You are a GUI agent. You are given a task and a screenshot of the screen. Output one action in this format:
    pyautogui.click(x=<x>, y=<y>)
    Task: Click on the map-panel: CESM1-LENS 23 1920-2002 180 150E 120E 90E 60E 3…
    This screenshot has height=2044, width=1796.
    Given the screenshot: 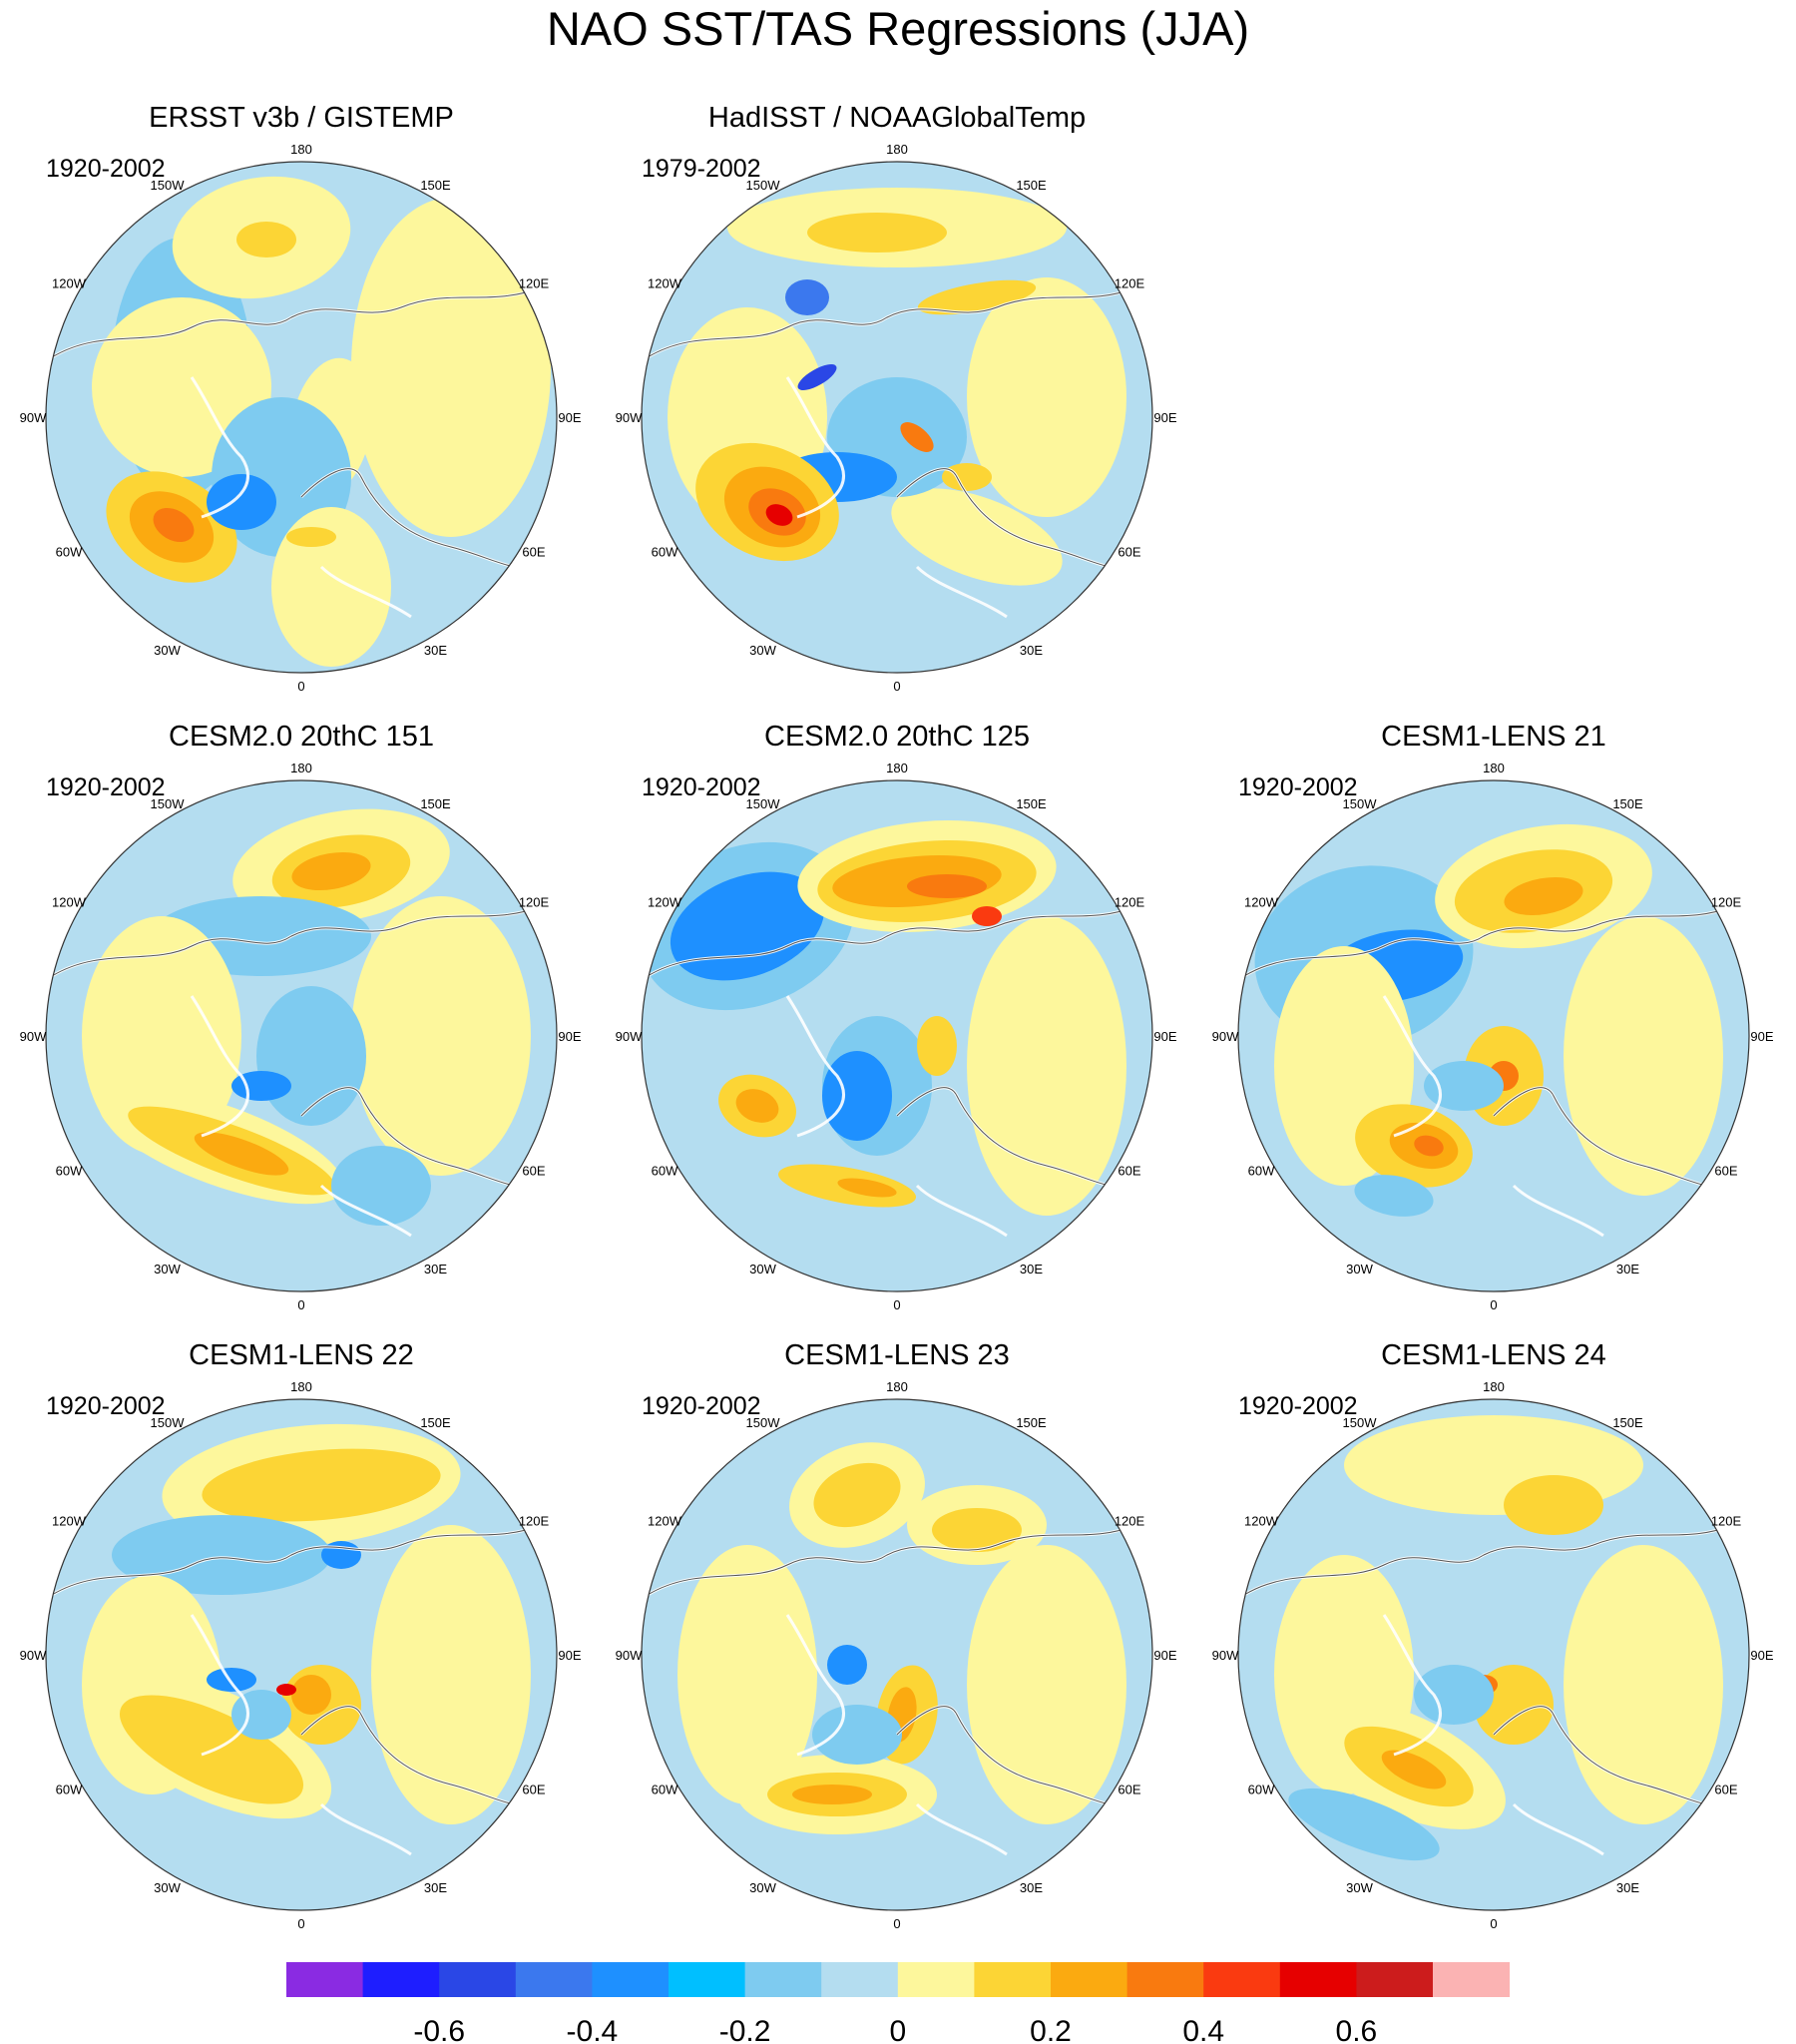 What is the action you would take?
    pyautogui.click(x=896, y=1635)
    